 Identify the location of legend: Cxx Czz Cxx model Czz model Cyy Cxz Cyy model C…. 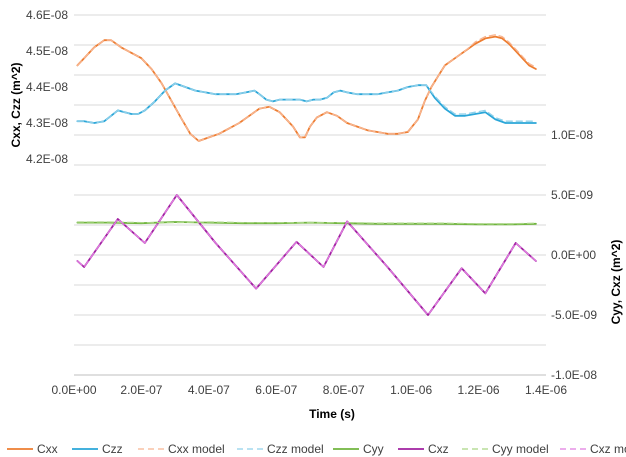
(316, 449).